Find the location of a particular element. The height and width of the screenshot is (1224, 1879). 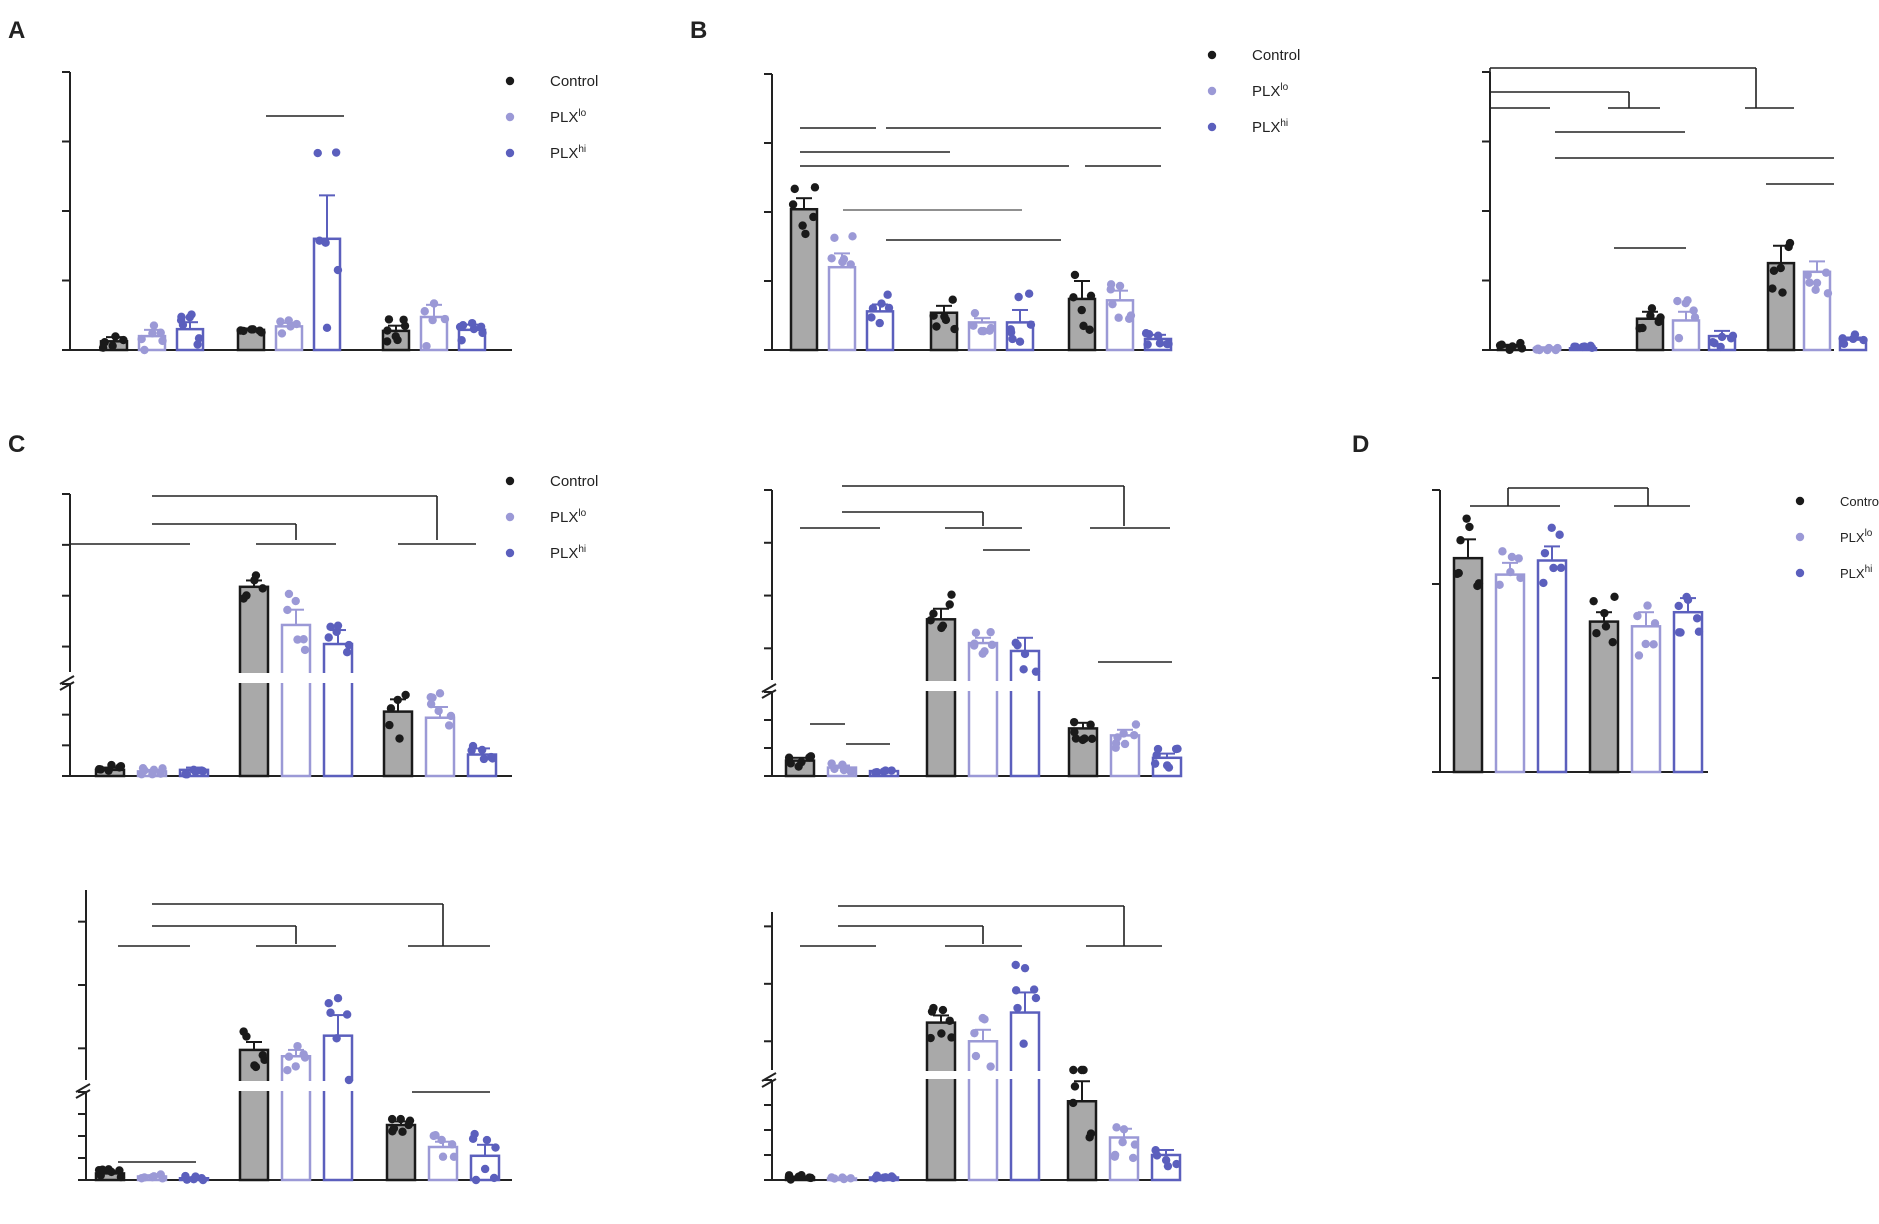

panel-letter: C is located at coordinates (16, 444).